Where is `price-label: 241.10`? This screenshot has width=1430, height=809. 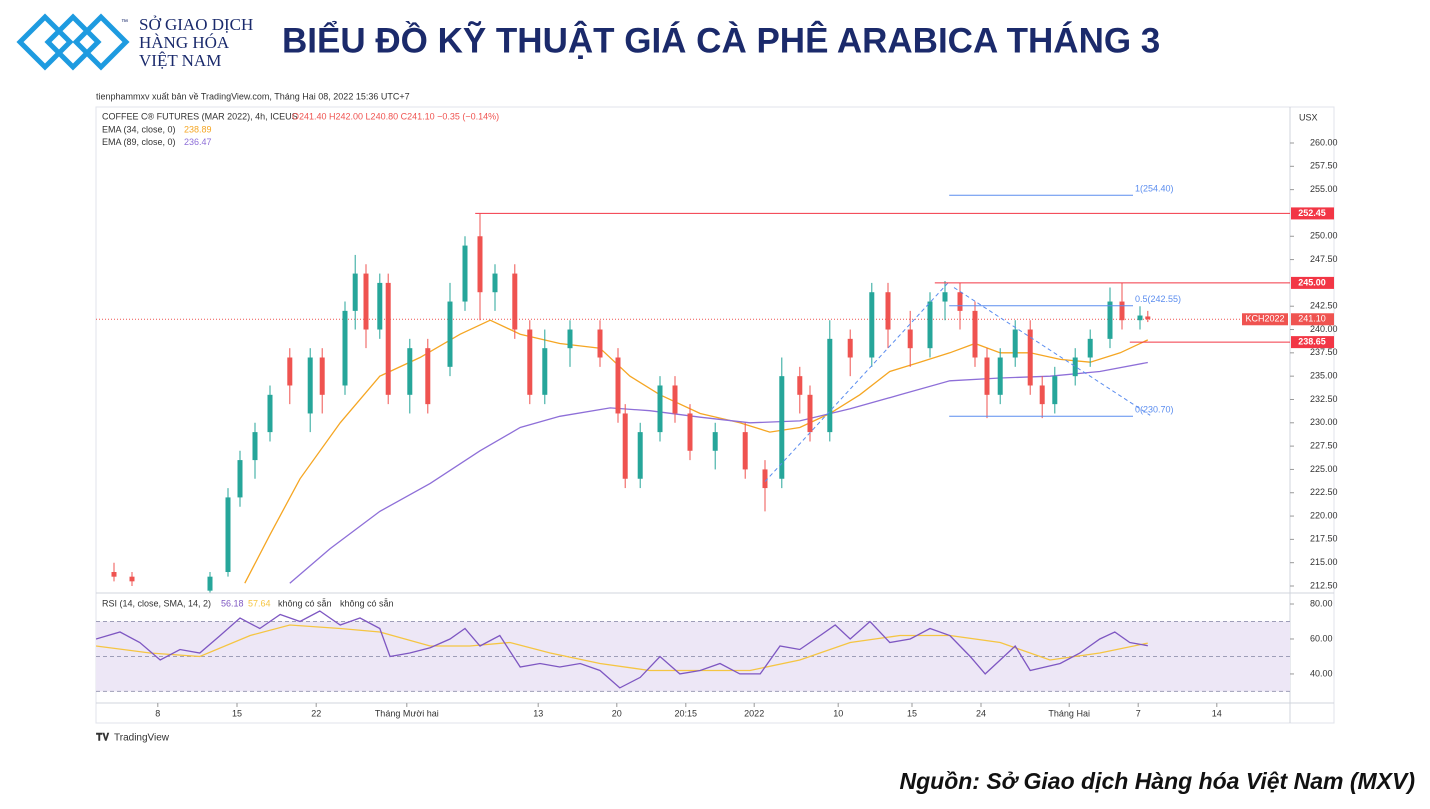
price-label: 241.10 is located at coordinates (1312, 319).